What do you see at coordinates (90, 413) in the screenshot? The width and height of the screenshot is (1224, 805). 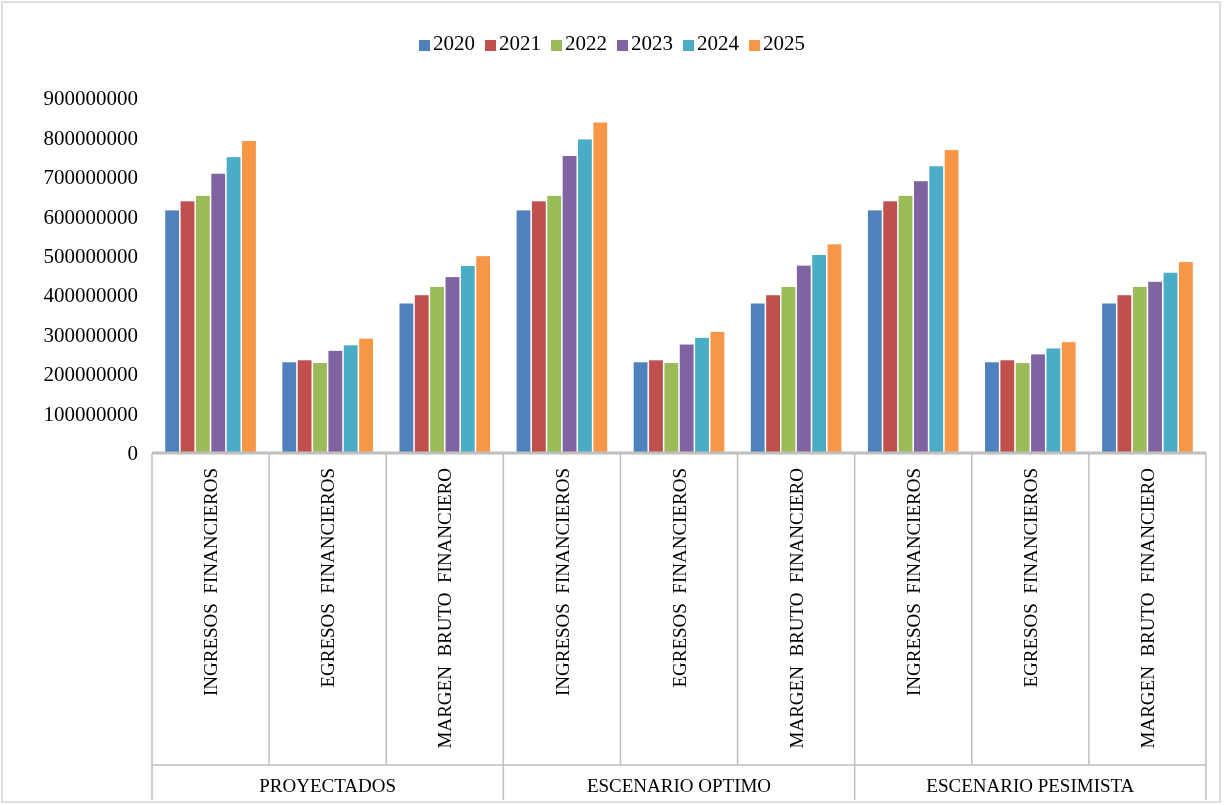 I see `y-tick-label: 100000000` at bounding box center [90, 413].